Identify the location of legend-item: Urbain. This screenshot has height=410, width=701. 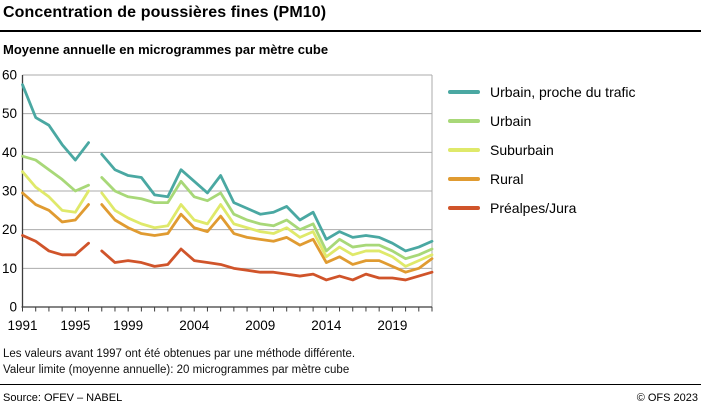
(573, 120).